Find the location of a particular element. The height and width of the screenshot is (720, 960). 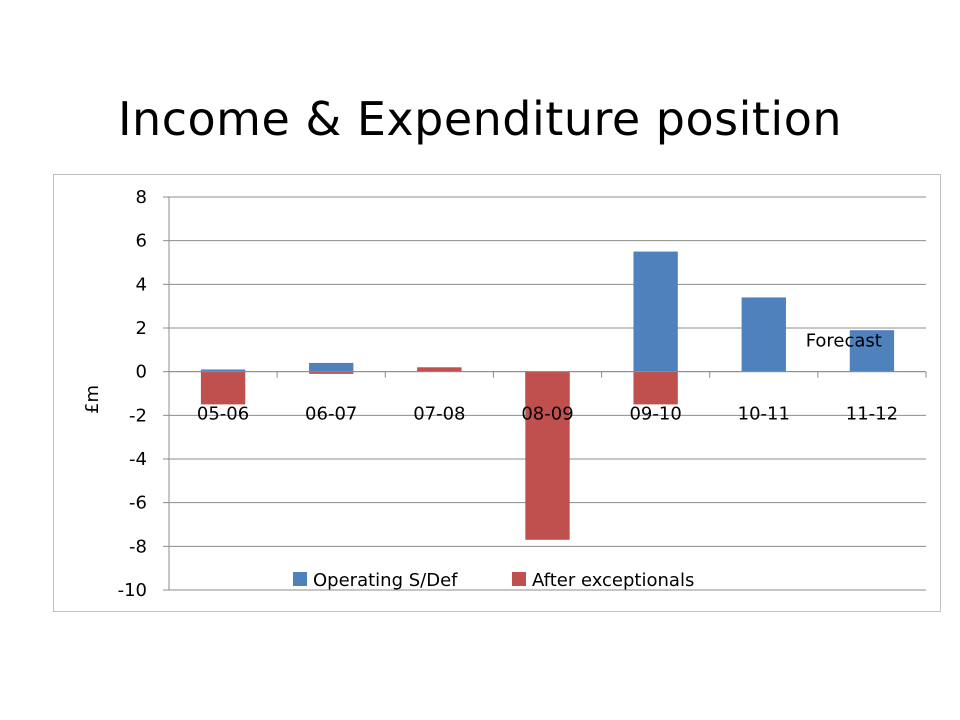

y-tick-label: -10 is located at coordinates (132, 590).